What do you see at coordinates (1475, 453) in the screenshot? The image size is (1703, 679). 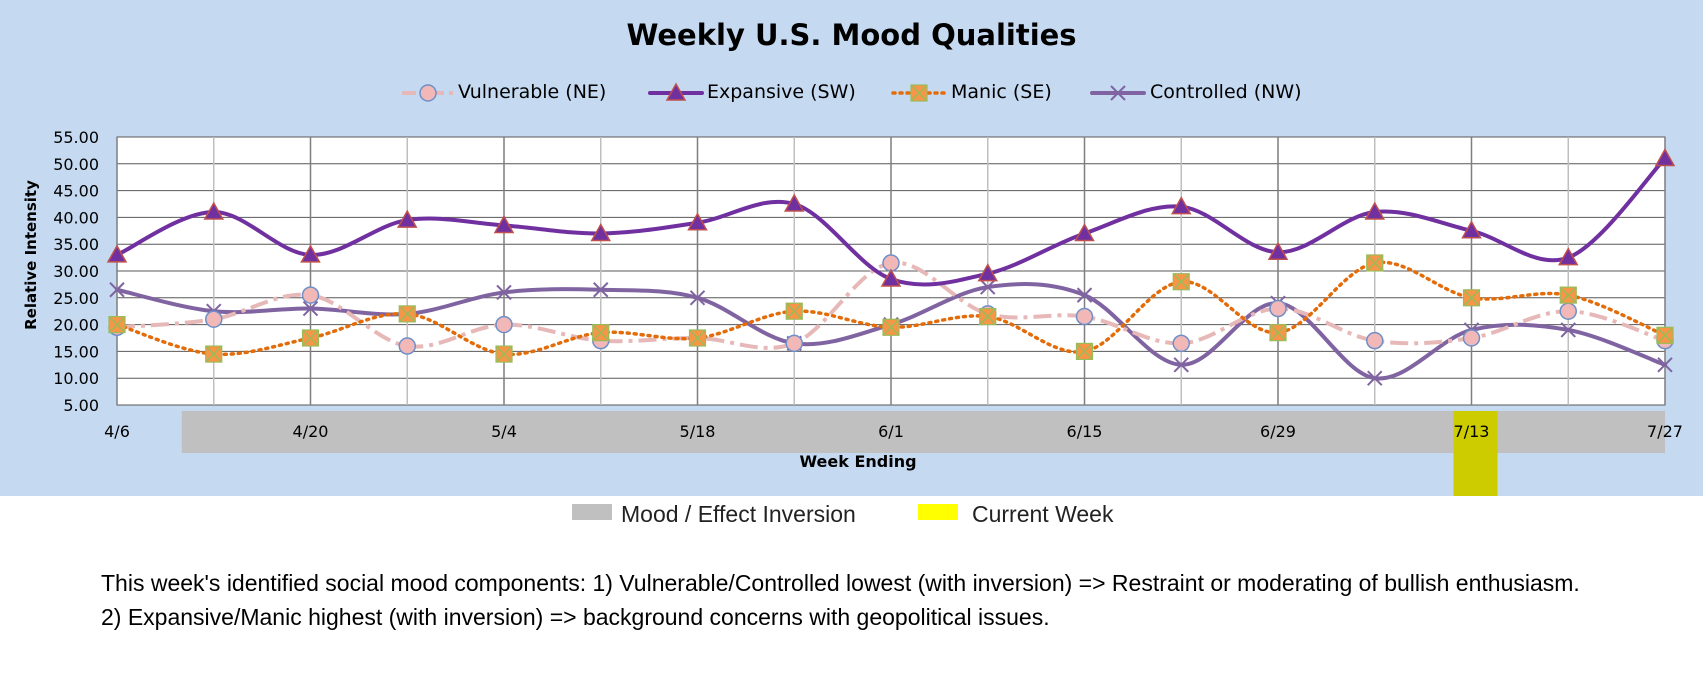 I see `current-week-band` at bounding box center [1475, 453].